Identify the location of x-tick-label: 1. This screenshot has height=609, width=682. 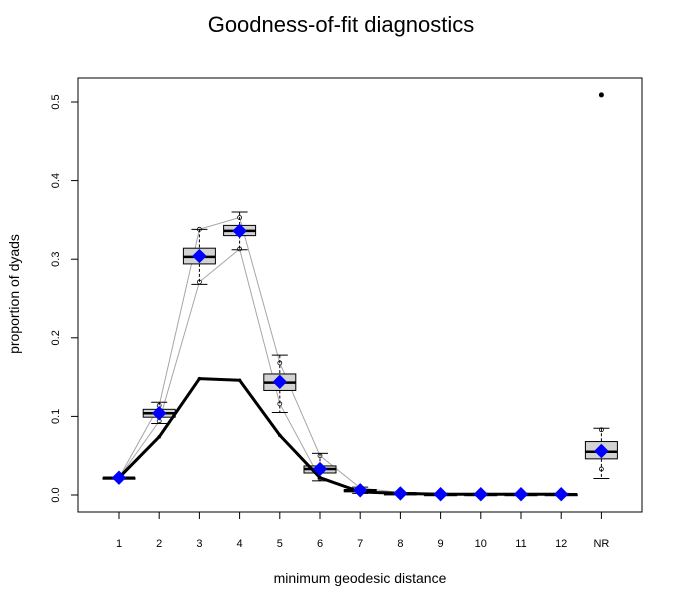
(119, 544).